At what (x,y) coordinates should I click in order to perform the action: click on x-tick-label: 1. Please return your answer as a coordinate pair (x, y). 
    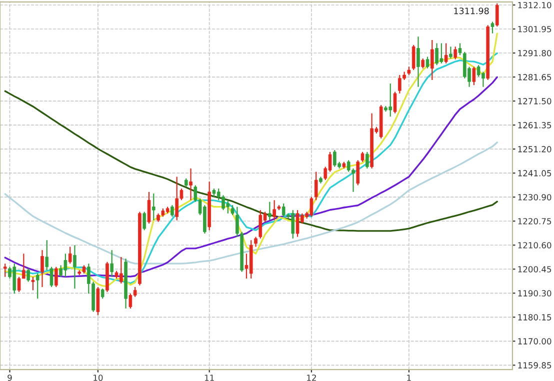
    Looking at the image, I should click on (409, 377).